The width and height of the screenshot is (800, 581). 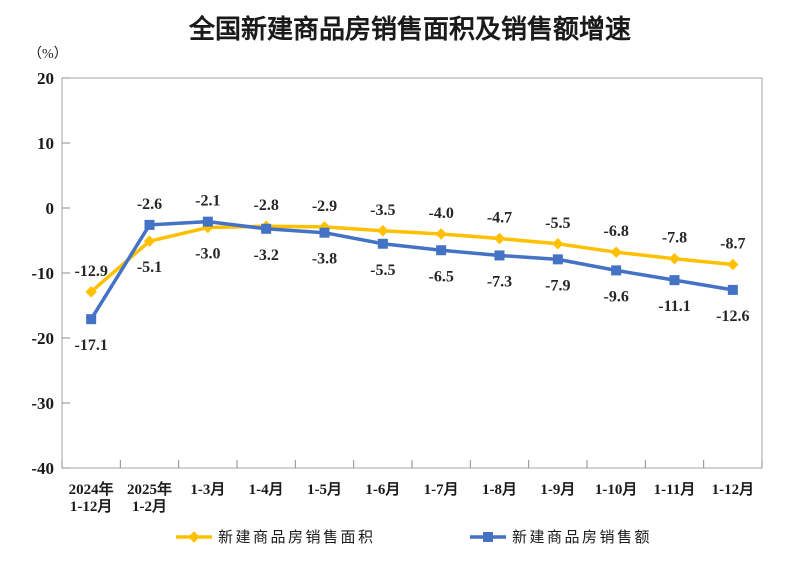 I want to click on data-point-label-sales-area: -2.8, so click(x=266, y=205).